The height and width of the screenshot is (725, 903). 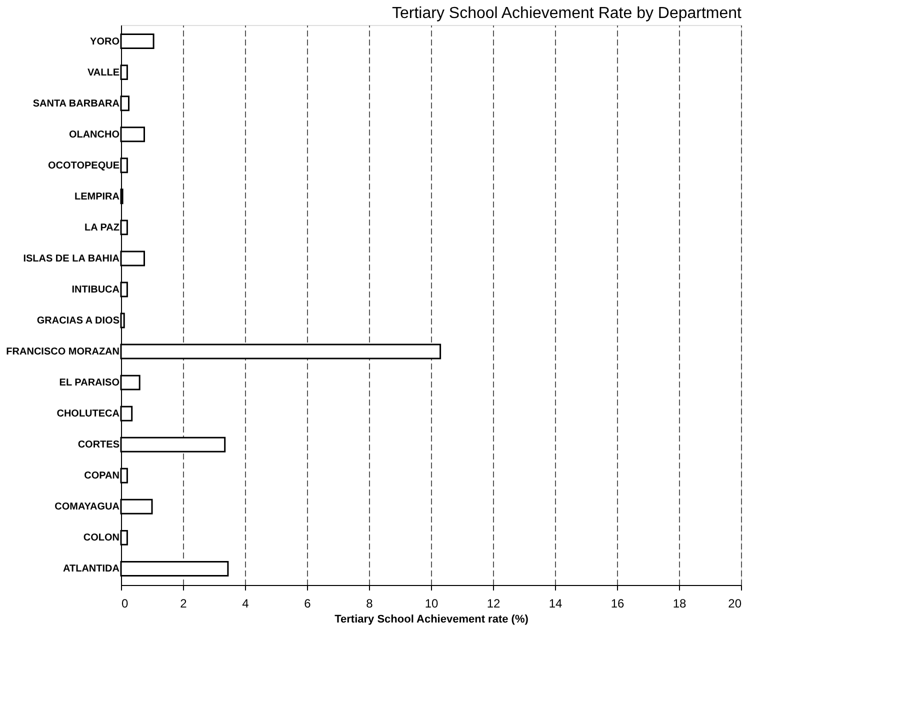 I want to click on y-tick-label: INTIBUCA, so click(x=96, y=290).